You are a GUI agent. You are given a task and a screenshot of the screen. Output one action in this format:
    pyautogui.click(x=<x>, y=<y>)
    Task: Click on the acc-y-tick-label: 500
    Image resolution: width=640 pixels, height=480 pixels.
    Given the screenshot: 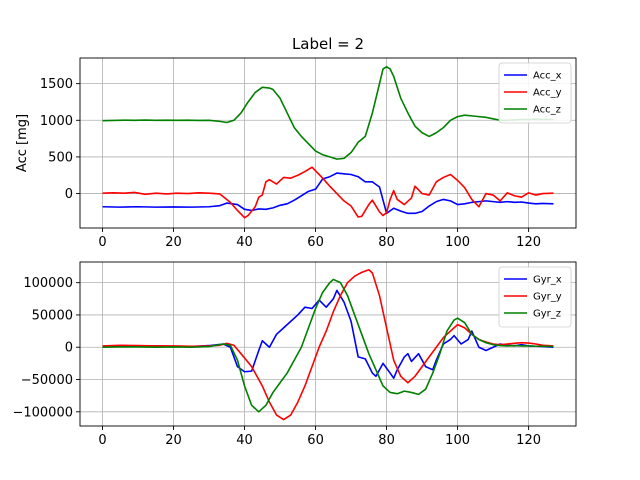 What is the action you would take?
    pyautogui.click(x=60, y=157)
    